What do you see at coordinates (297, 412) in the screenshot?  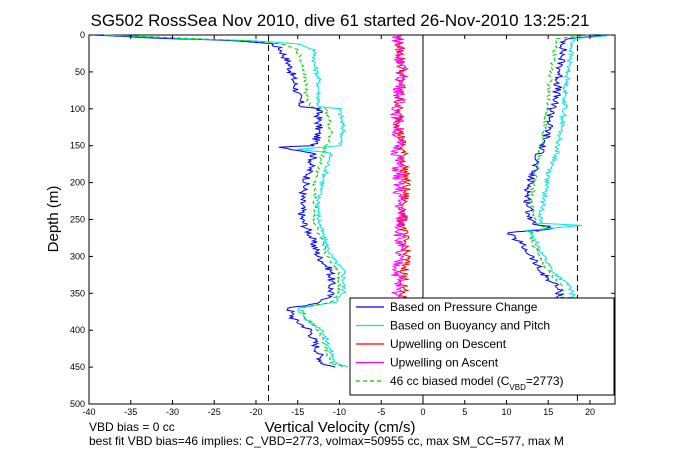 I see `x-tick-label-5: -15` at bounding box center [297, 412].